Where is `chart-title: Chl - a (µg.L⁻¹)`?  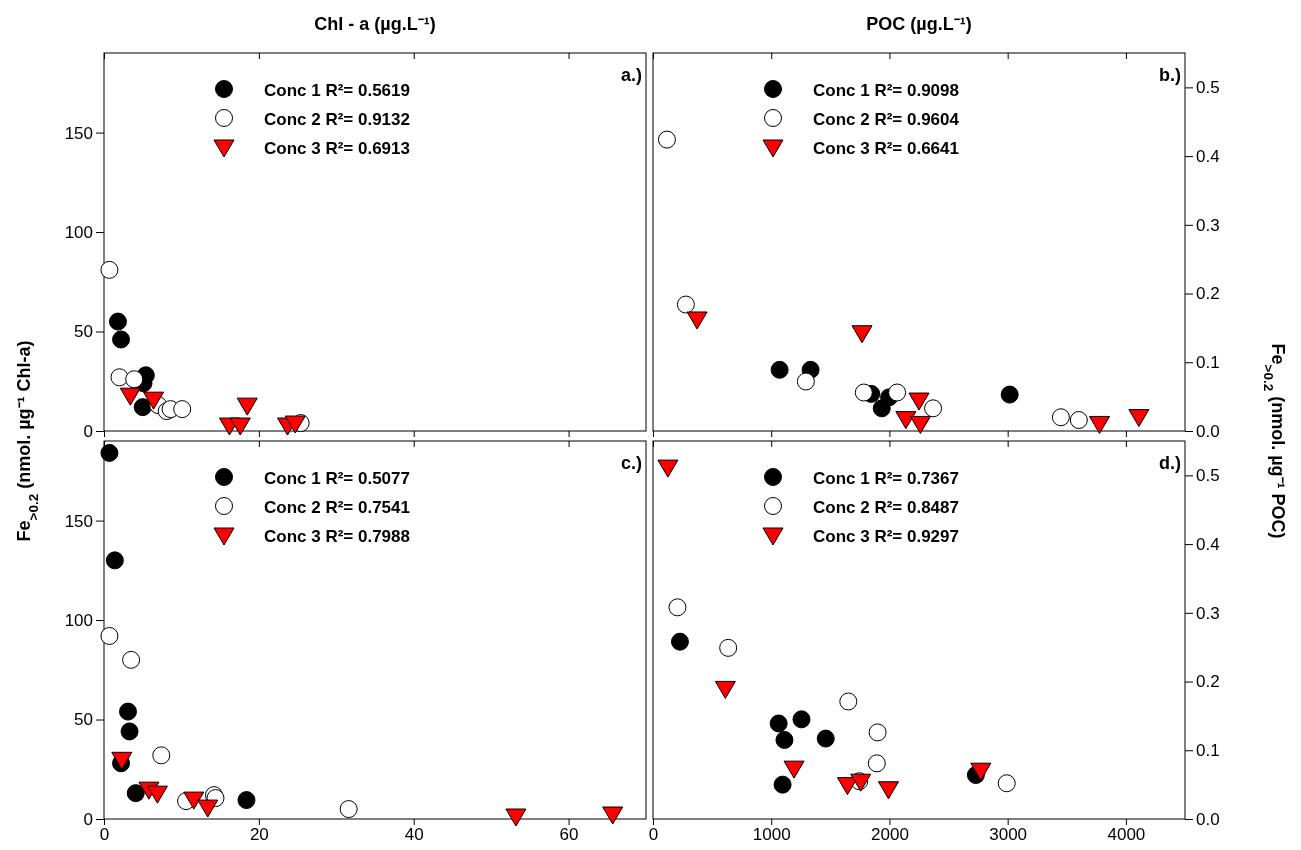
chart-title: Chl - a (µg.L⁻¹) is located at coordinates (375, 24).